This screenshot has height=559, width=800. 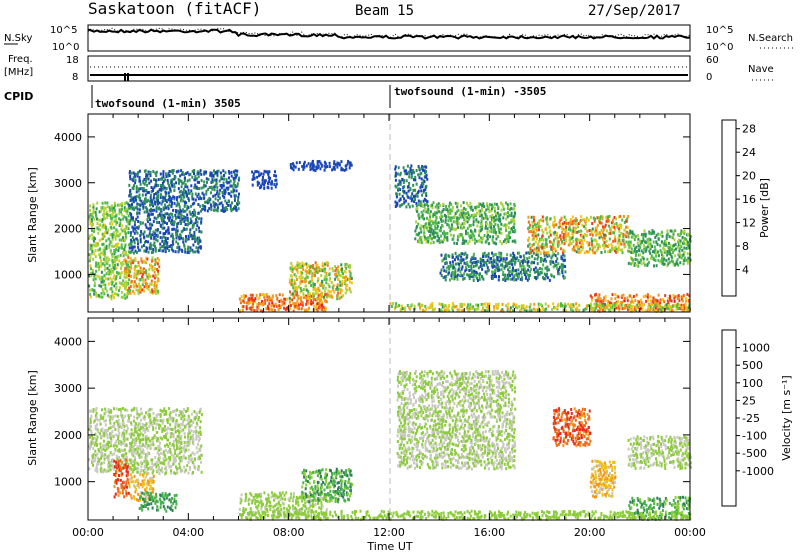 I want to click on nave-tick-top: 60, so click(x=712, y=60).